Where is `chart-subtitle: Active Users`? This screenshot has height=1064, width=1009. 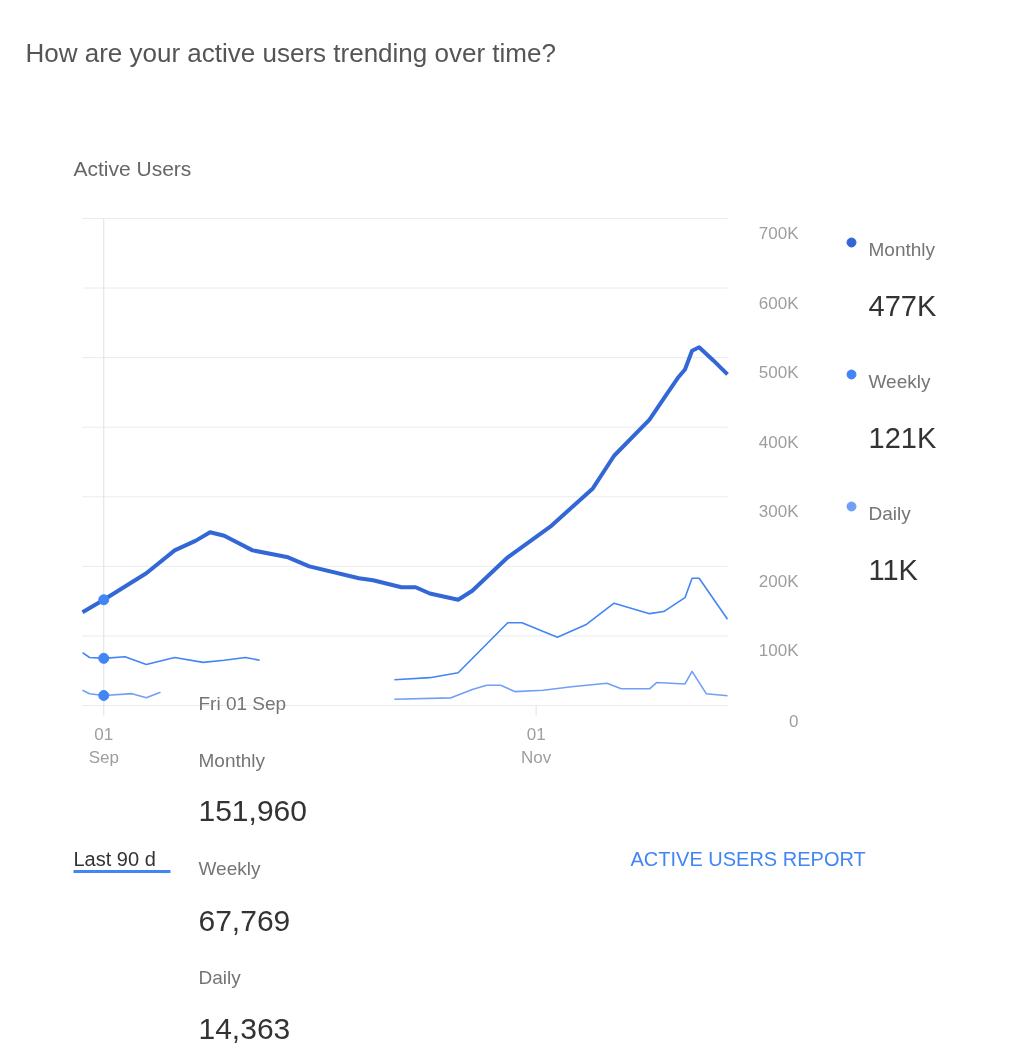 chart-subtitle: Active Users is located at coordinates (132, 168).